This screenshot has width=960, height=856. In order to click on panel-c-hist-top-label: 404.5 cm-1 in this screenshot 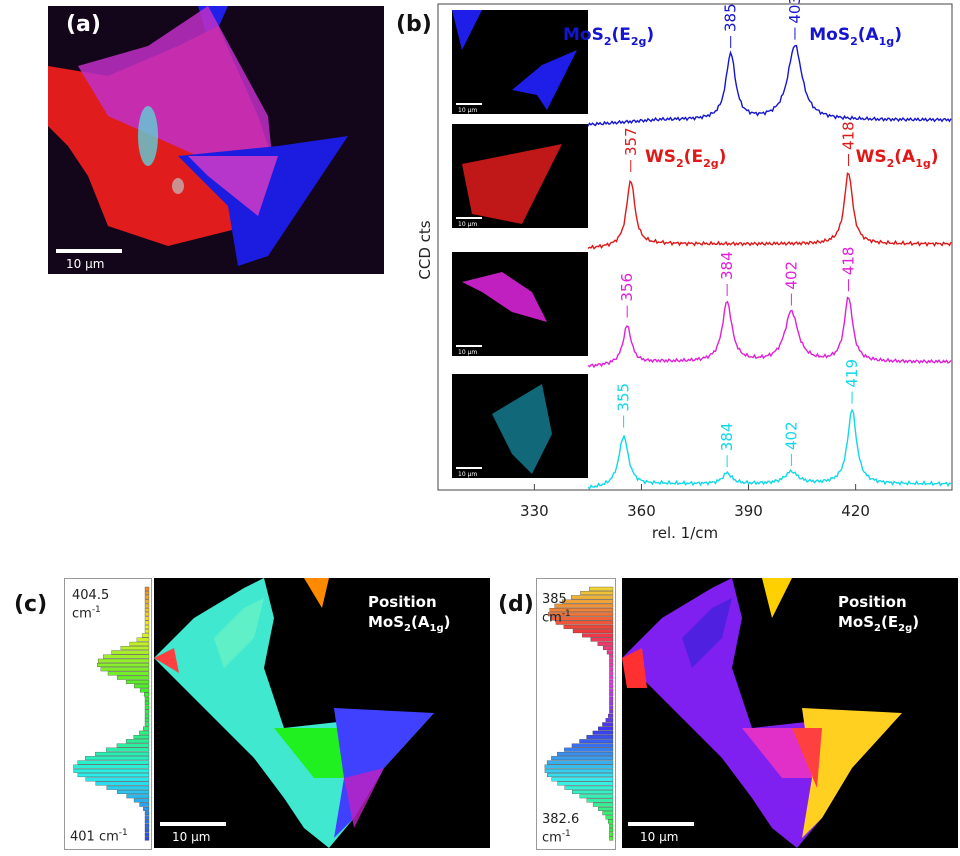, I will do `click(90, 604)`.